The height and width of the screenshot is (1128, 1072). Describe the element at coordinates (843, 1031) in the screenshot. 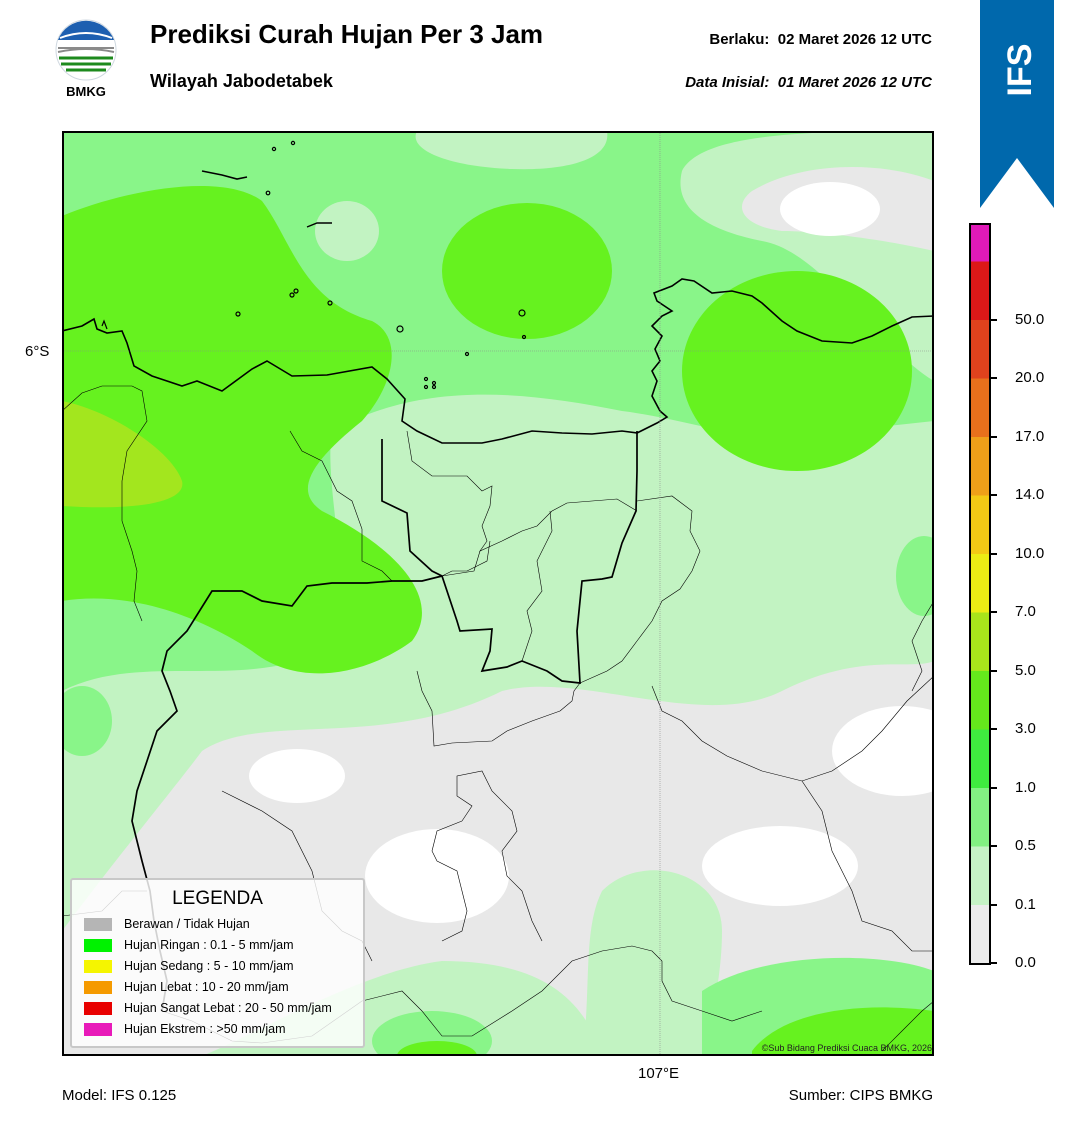

I see `field-bright-se` at that location.